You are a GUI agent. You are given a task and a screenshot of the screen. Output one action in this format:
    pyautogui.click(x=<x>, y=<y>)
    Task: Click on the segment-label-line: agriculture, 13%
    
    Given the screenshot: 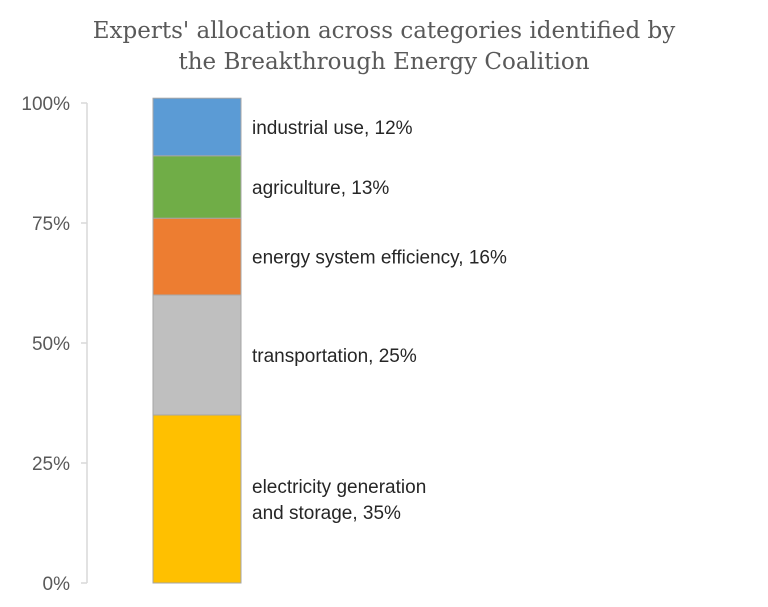 What is the action you would take?
    pyautogui.click(x=320, y=188)
    